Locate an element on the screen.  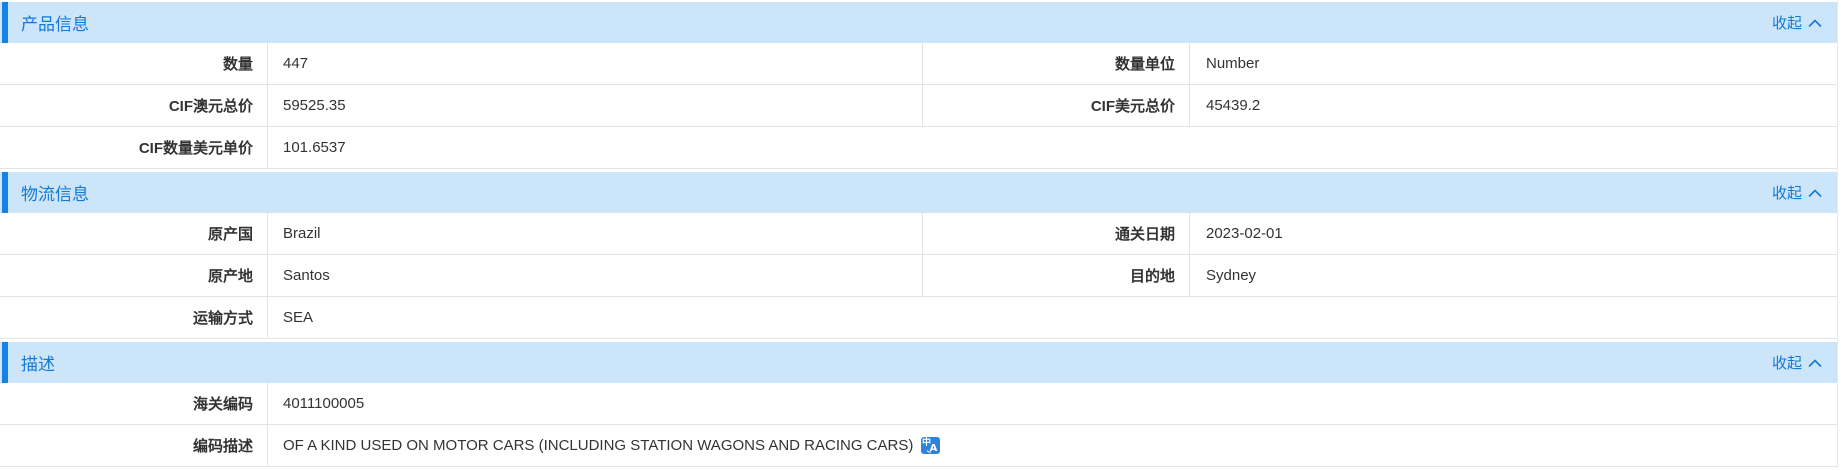
field-row: 数量 447 数量单位 Number is located at coordinates (918, 64).